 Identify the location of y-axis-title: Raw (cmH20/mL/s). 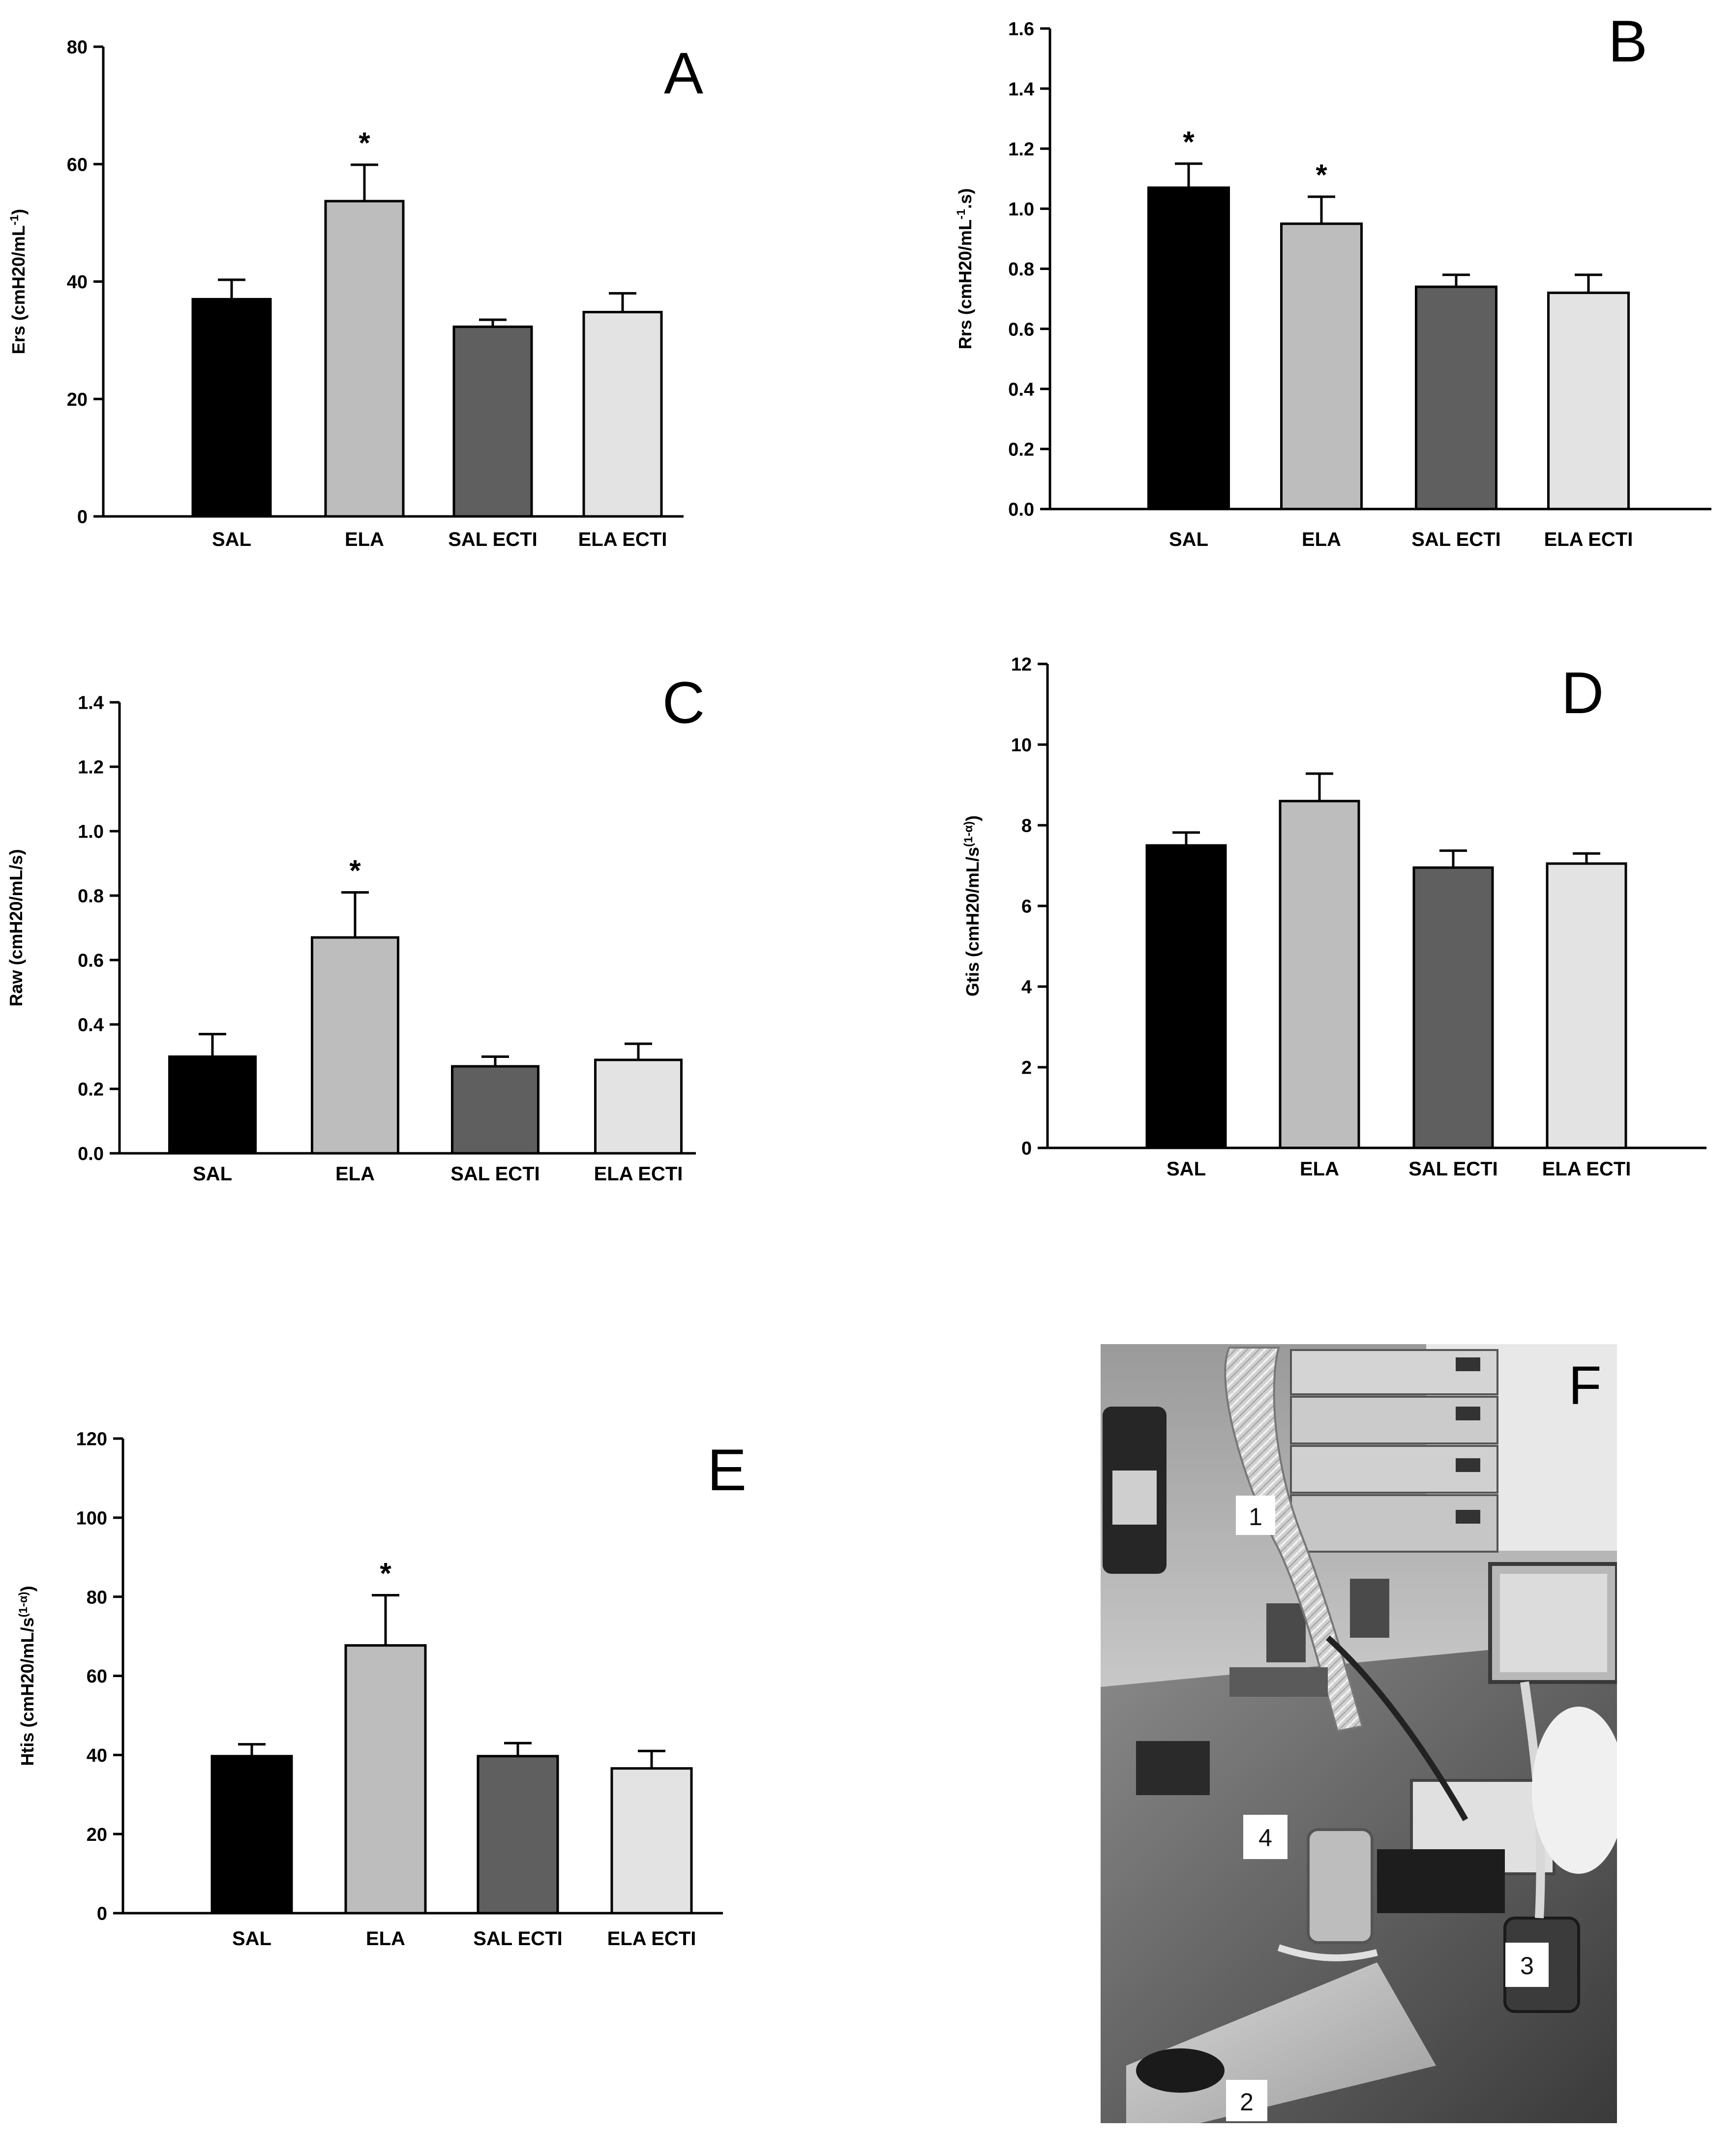
(16, 928).